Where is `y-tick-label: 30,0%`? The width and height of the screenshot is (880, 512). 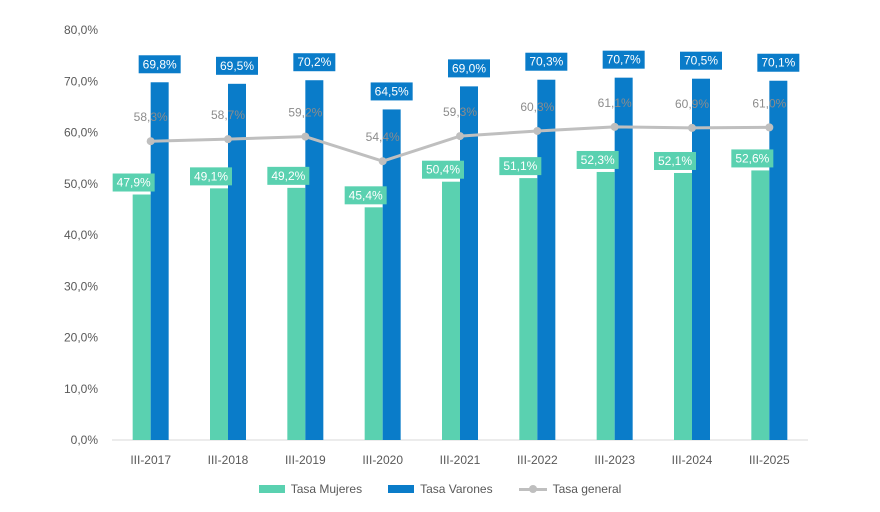
y-tick-label: 30,0% is located at coordinates (81, 286).